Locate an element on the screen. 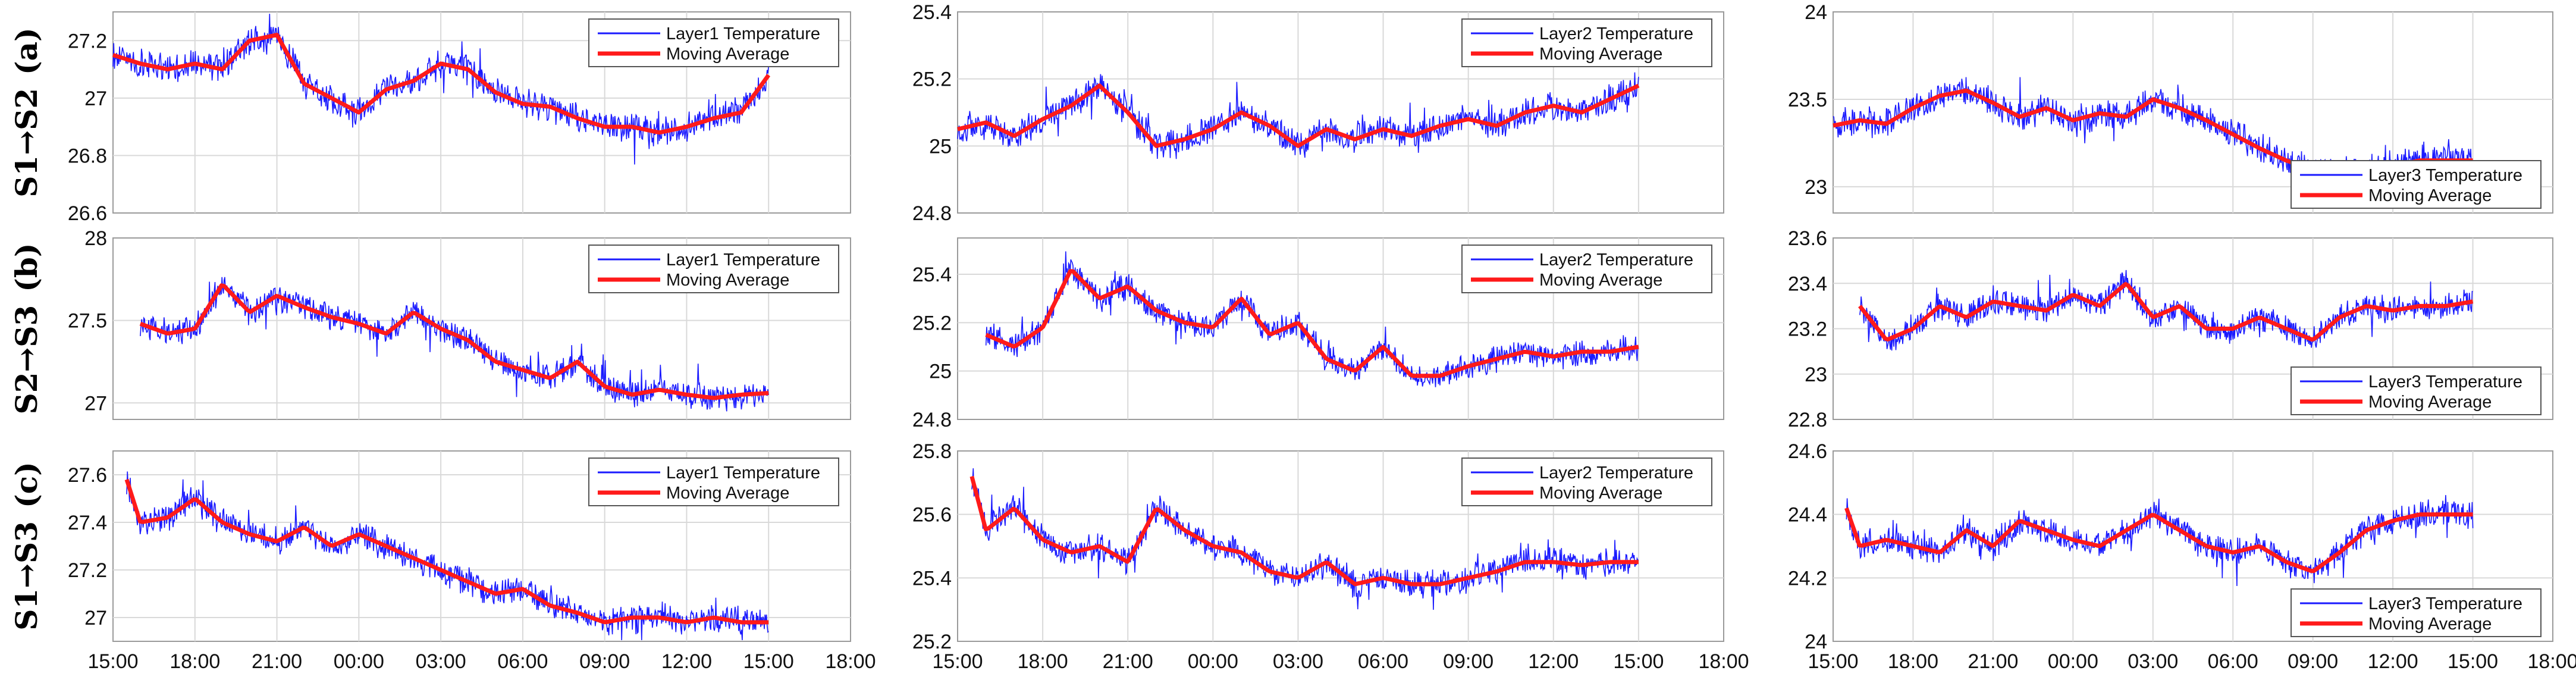 The width and height of the screenshot is (2576, 680). y-tick-label: 26.8 is located at coordinates (87, 156).